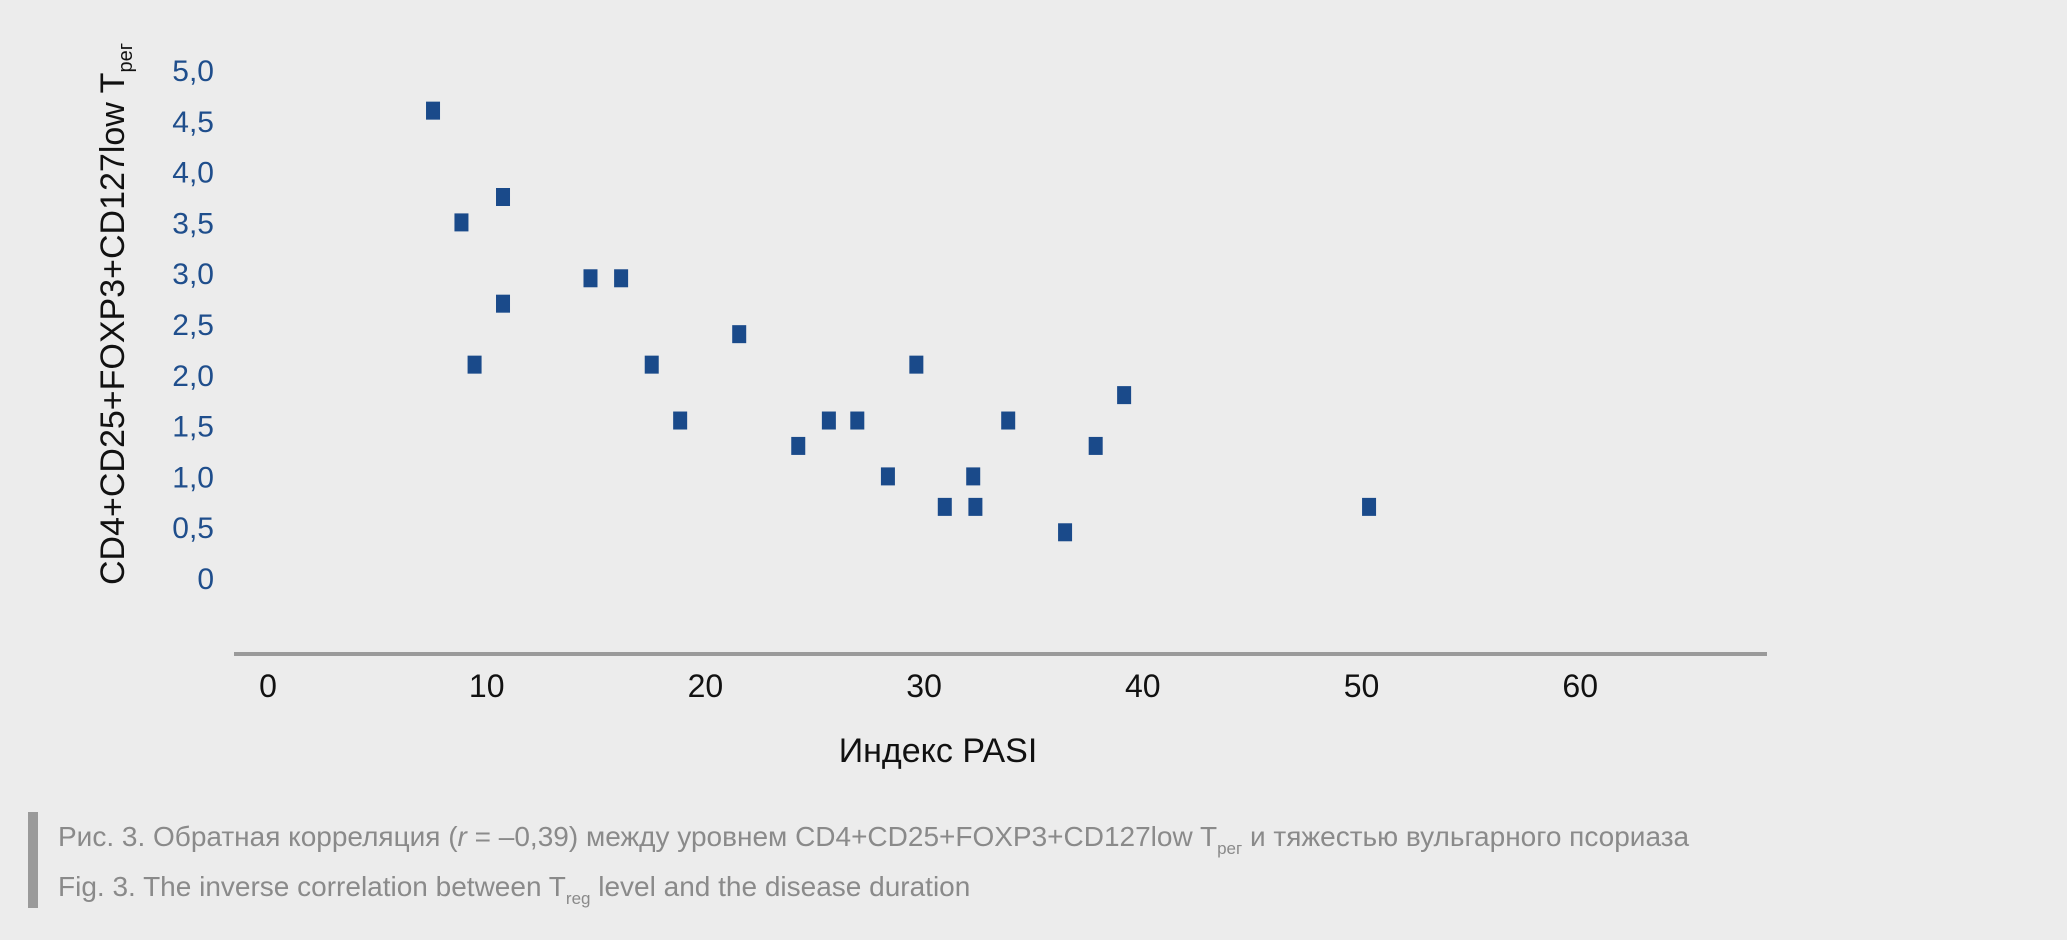  What do you see at coordinates (462, 836) in the screenshot?
I see `caption-ru-r: r` at bounding box center [462, 836].